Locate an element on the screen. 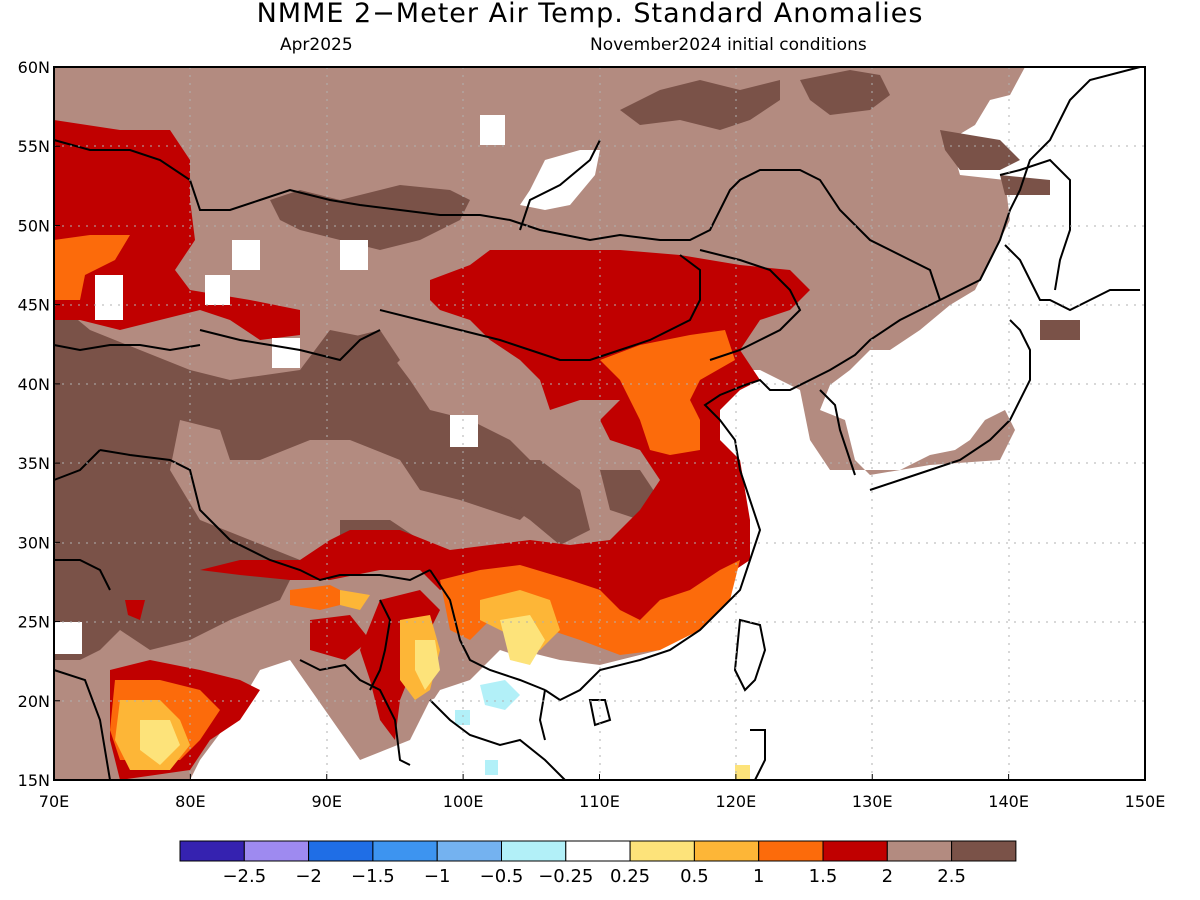  y-tick-label: 15N is located at coordinates (34, 780).